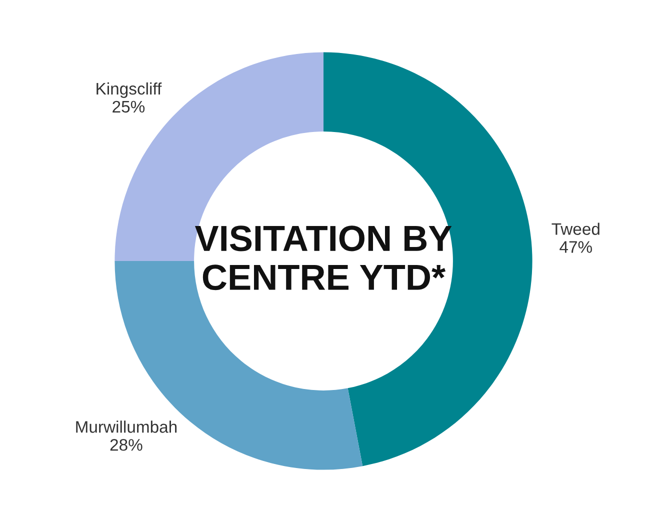 The image size is (647, 522). I want to click on data-label: 25%, so click(128, 106).